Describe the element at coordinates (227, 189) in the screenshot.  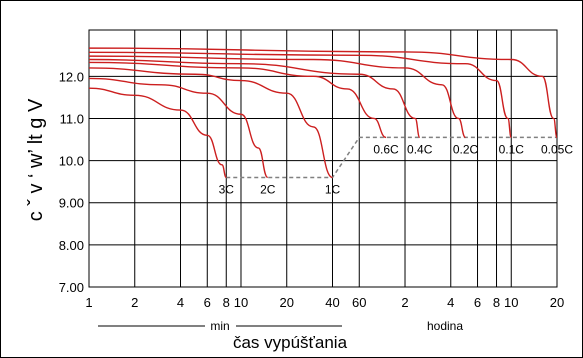
I see `rate-label: 3C` at that location.